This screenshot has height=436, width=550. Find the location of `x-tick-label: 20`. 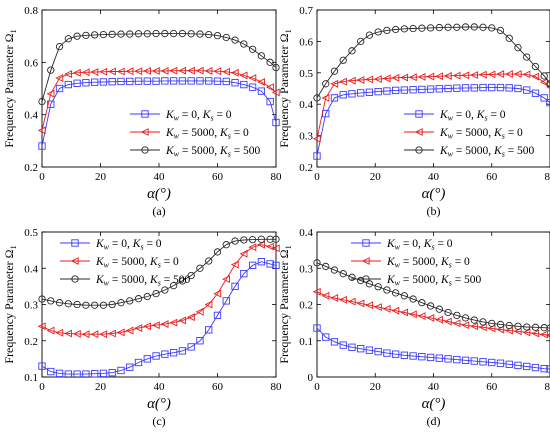

x-tick-label: 20 is located at coordinates (101, 177).